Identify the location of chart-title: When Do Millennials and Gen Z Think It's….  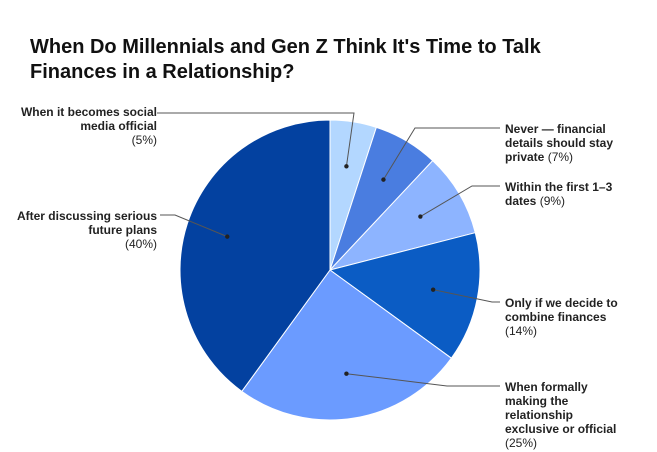
(285, 59).